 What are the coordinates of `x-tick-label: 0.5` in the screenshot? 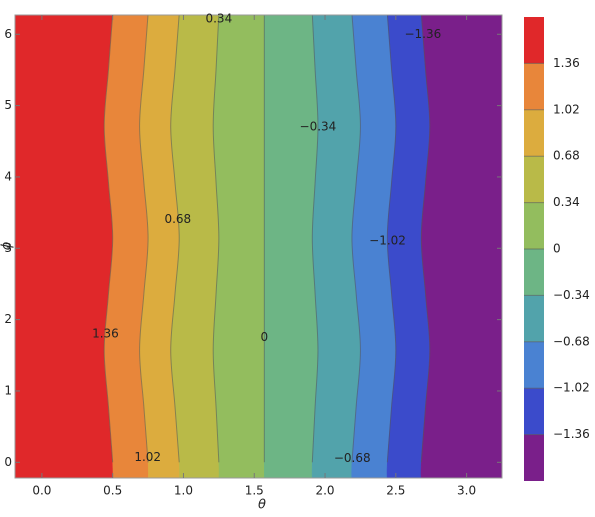 It's located at (112, 491).